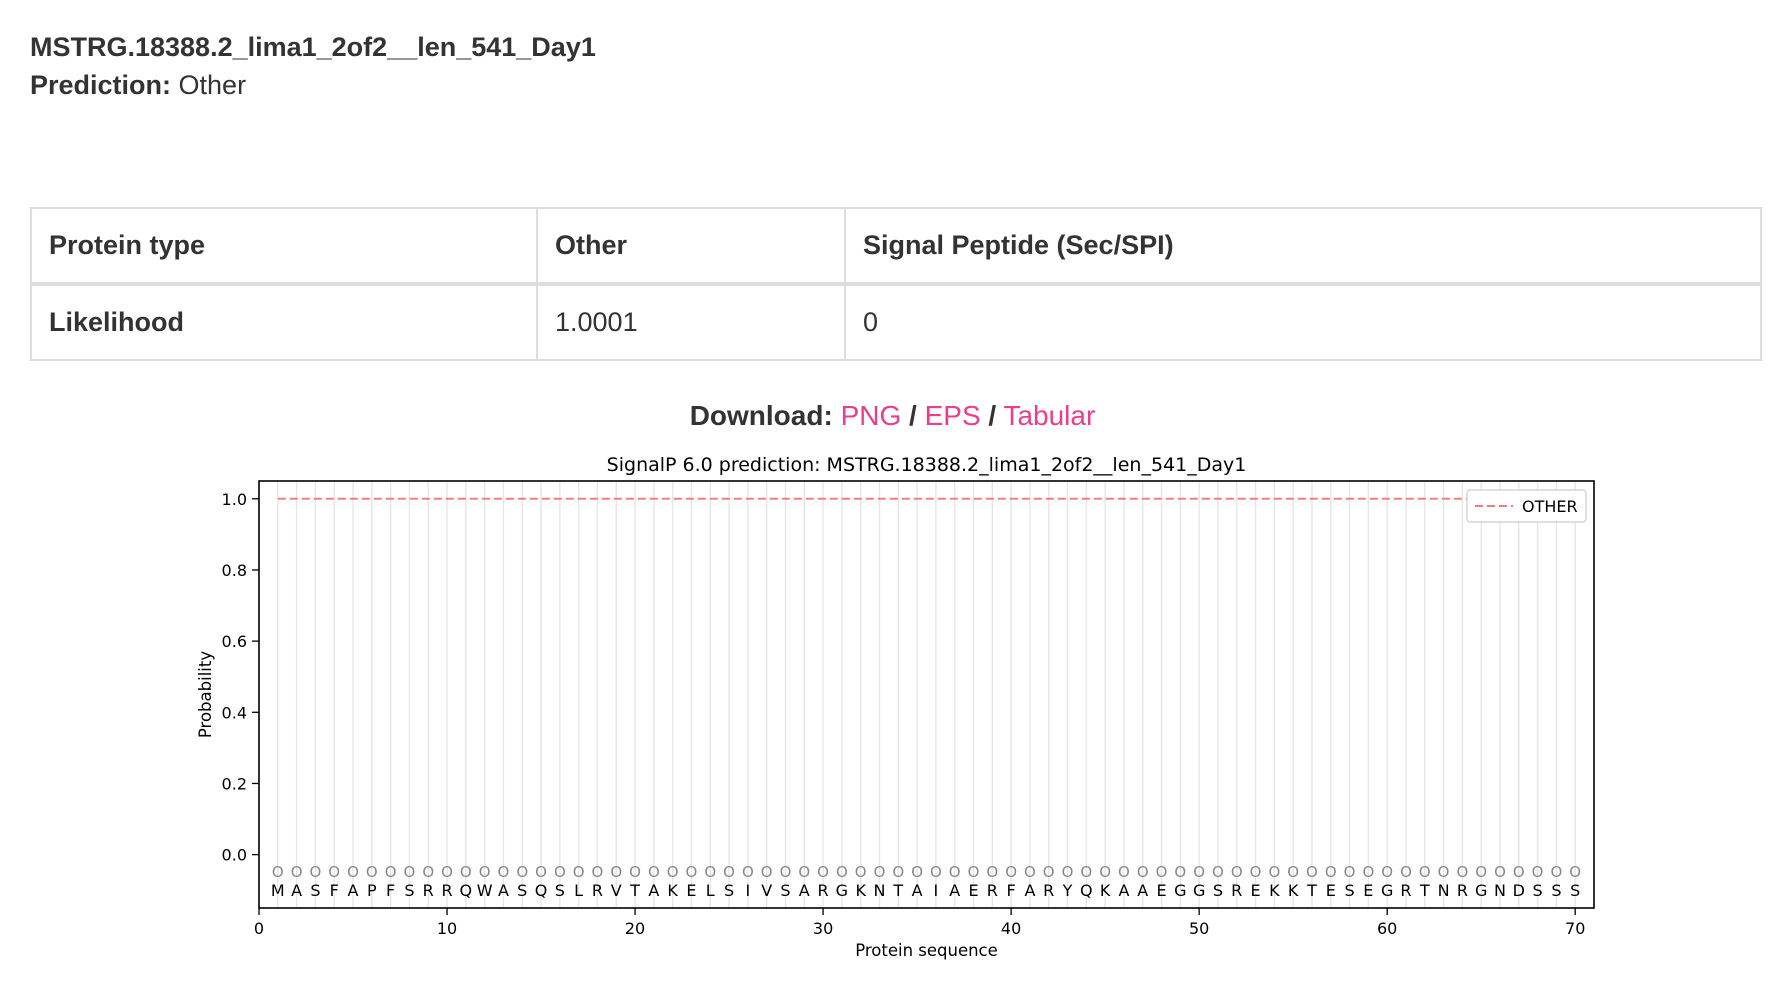 Image resolution: width=1785 pixels, height=986 pixels. Describe the element at coordinates (1199, 928) in the screenshot. I see `x-tick-label: 50` at that location.